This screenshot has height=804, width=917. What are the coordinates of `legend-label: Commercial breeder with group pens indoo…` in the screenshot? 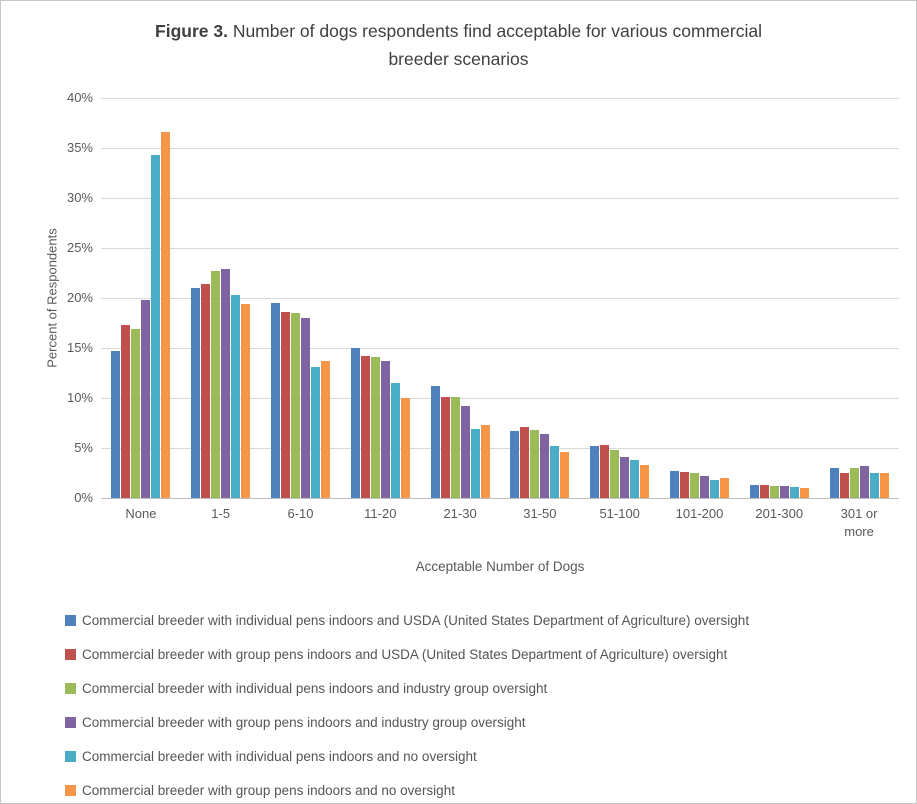 It's located at (405, 654).